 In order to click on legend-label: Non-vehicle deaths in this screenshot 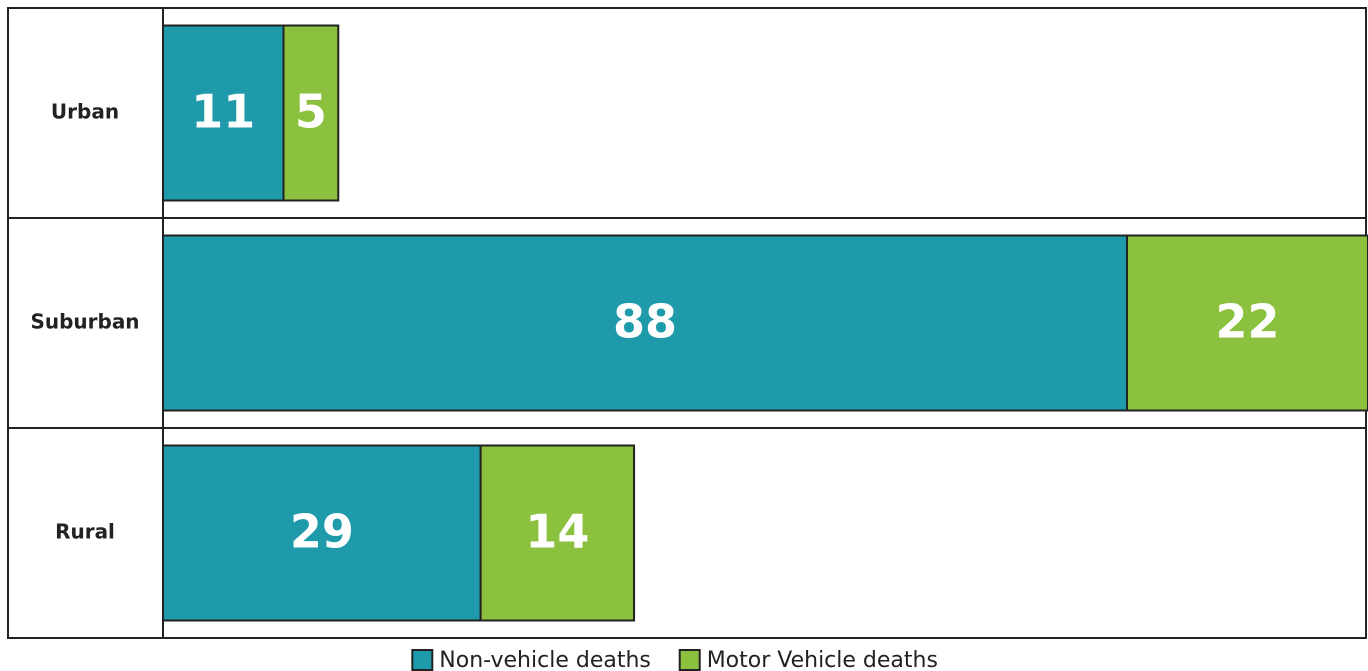, I will do `click(545, 659)`.